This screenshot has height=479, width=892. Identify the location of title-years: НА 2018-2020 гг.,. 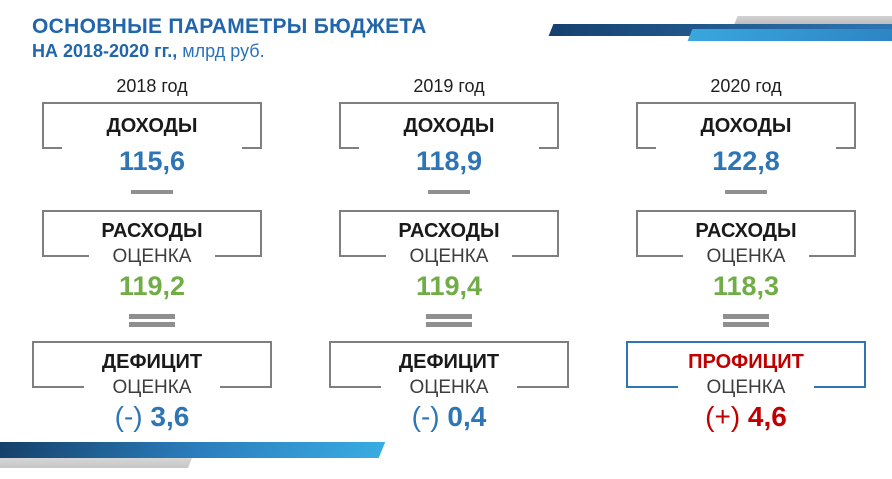
(105, 51).